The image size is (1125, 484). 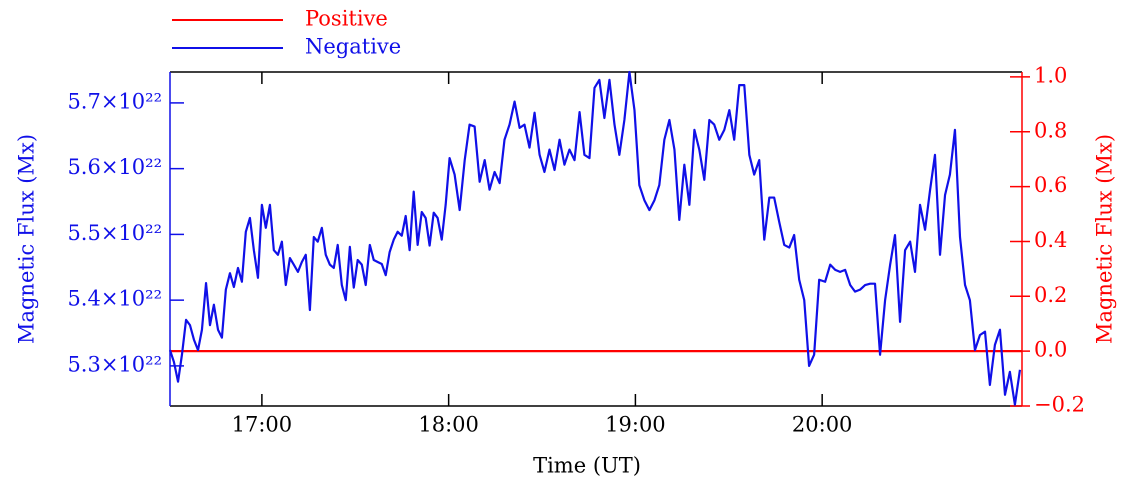 I want to click on y2-tick-label: 0.4, so click(x=1050, y=240).